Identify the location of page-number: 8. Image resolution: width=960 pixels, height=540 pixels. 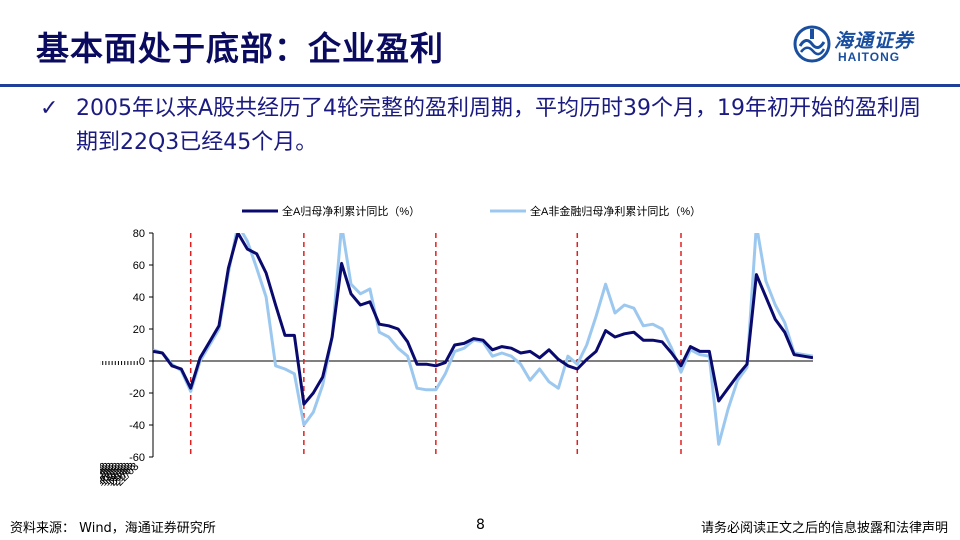
(480, 525).